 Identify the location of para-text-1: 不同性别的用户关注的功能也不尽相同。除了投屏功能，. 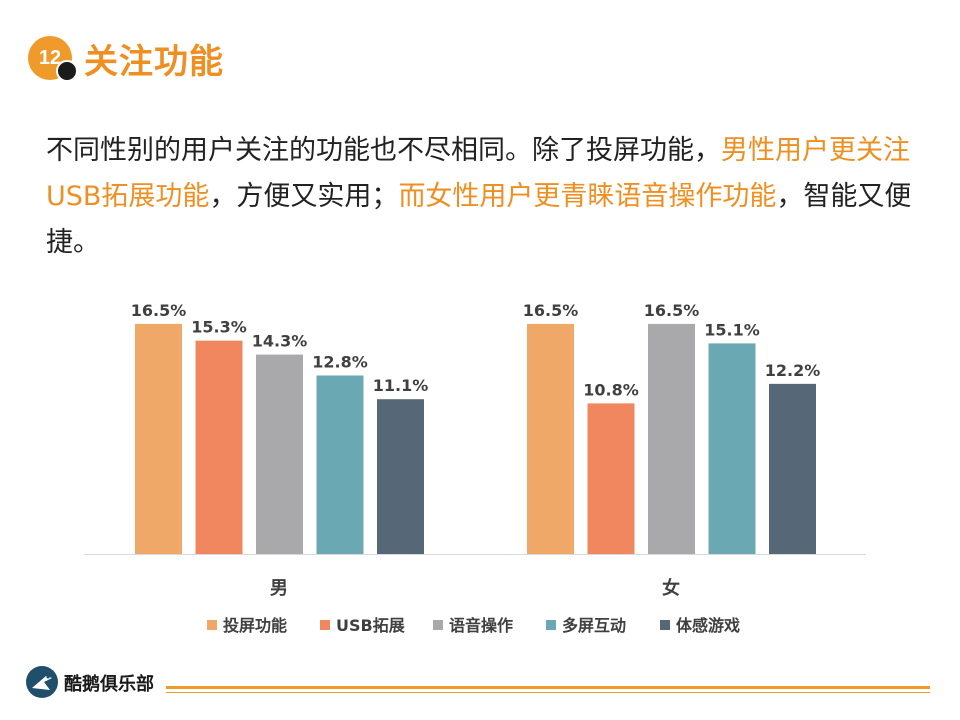
(383, 150).